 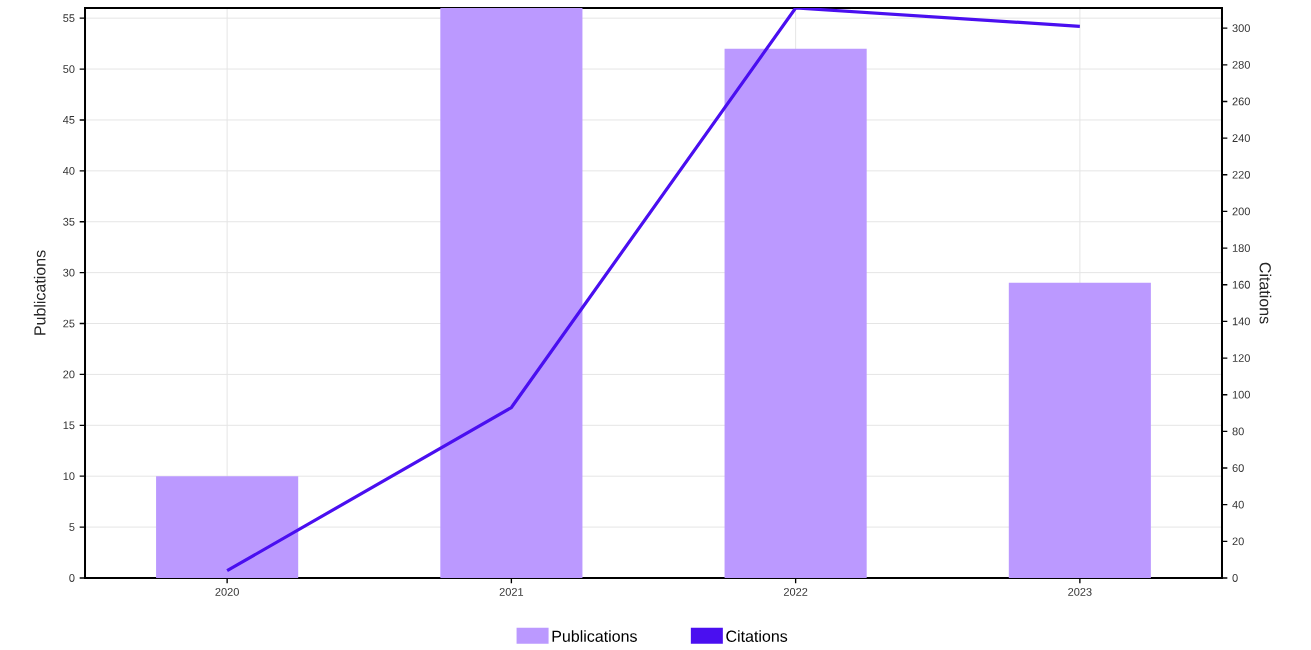 What do you see at coordinates (1238, 468) in the screenshot?
I see `y2-tick-label: 60` at bounding box center [1238, 468].